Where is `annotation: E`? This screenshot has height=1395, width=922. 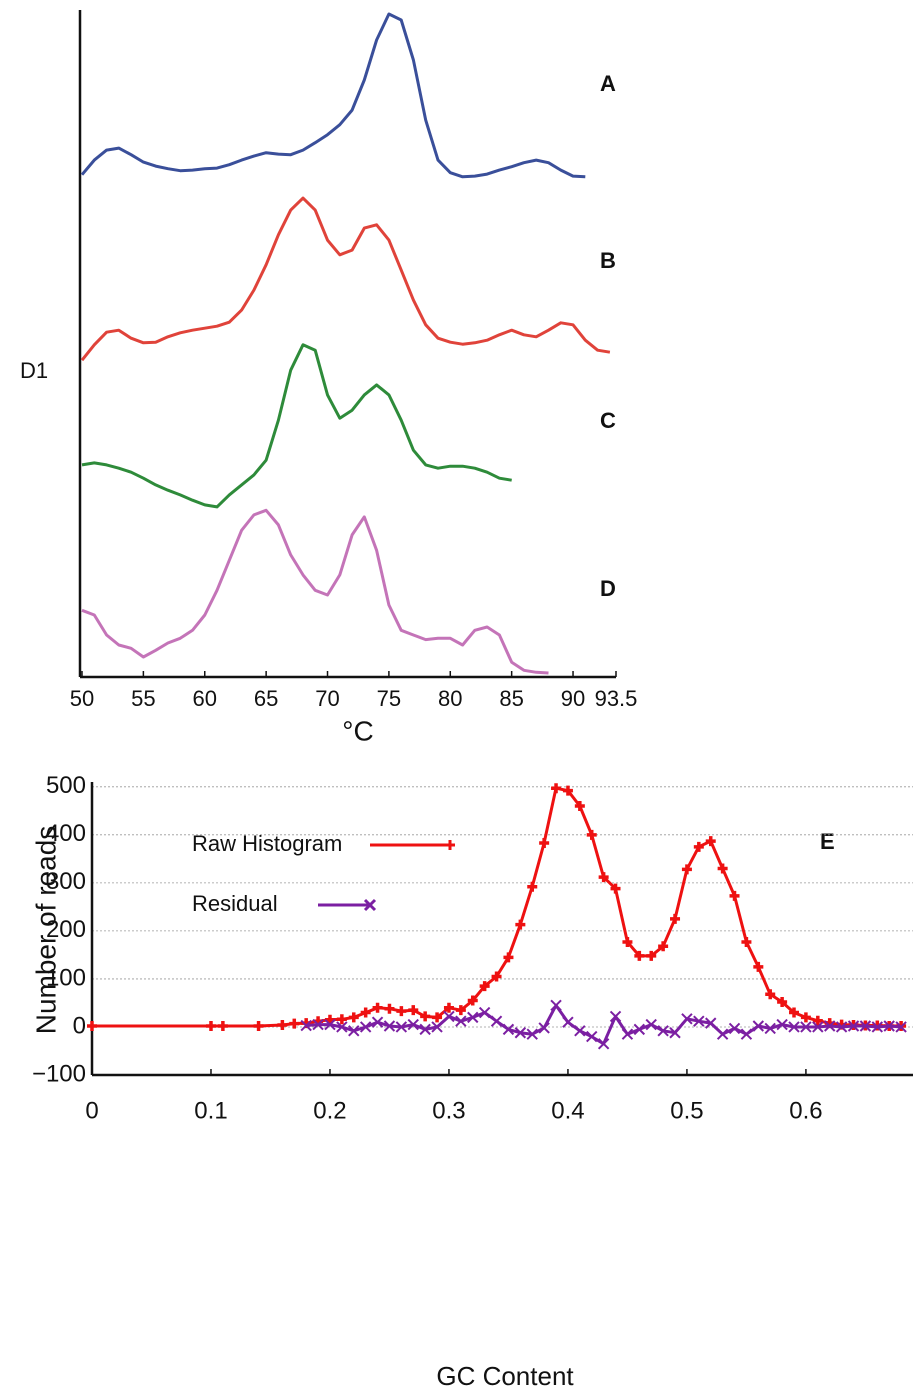
annotation: E is located at coordinates (827, 841).